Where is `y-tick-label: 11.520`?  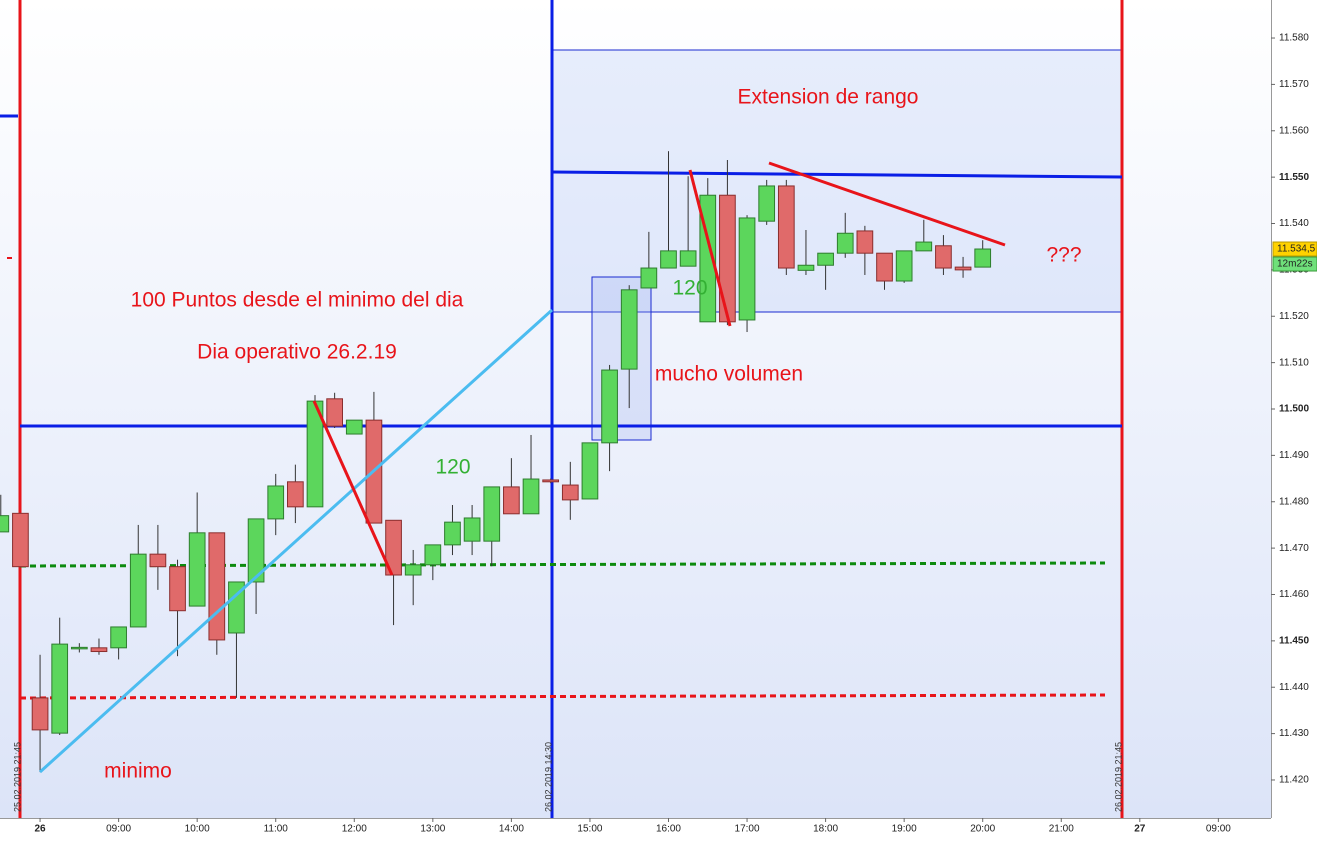 y-tick-label: 11.520 is located at coordinates (1294, 316).